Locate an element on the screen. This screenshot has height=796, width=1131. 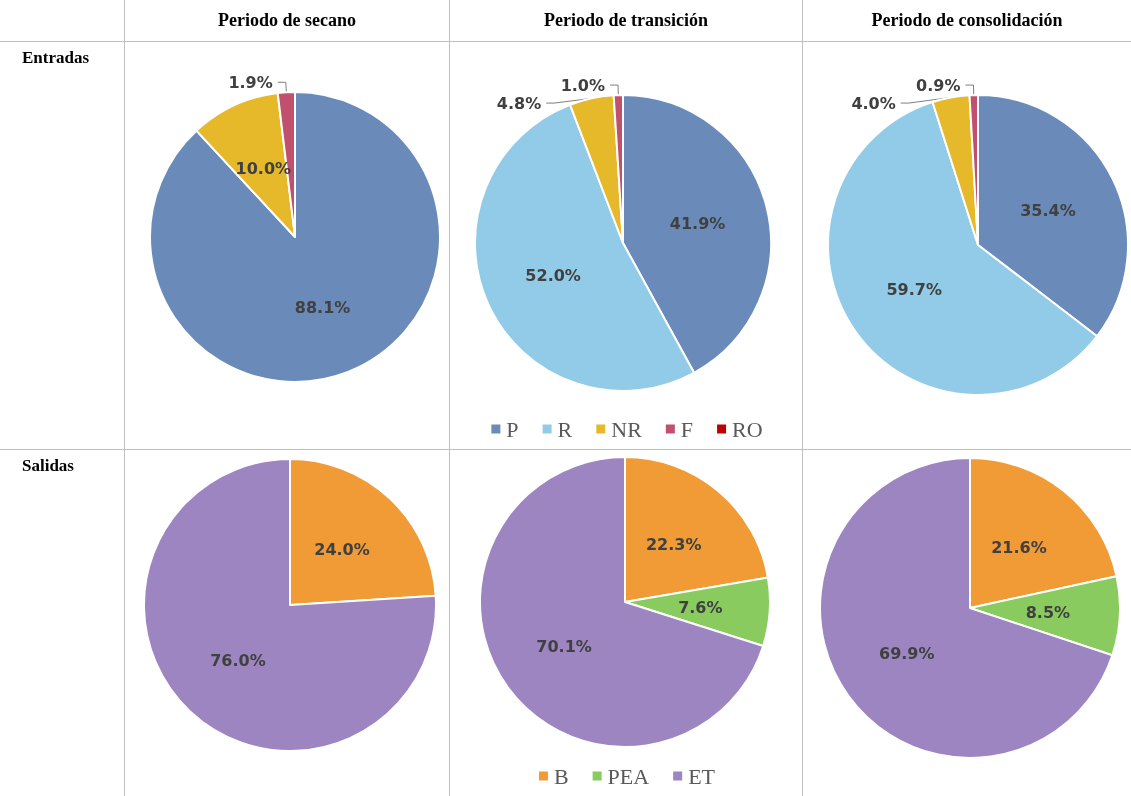
chart-title: Periodo de secano is located at coordinates (287, 21).